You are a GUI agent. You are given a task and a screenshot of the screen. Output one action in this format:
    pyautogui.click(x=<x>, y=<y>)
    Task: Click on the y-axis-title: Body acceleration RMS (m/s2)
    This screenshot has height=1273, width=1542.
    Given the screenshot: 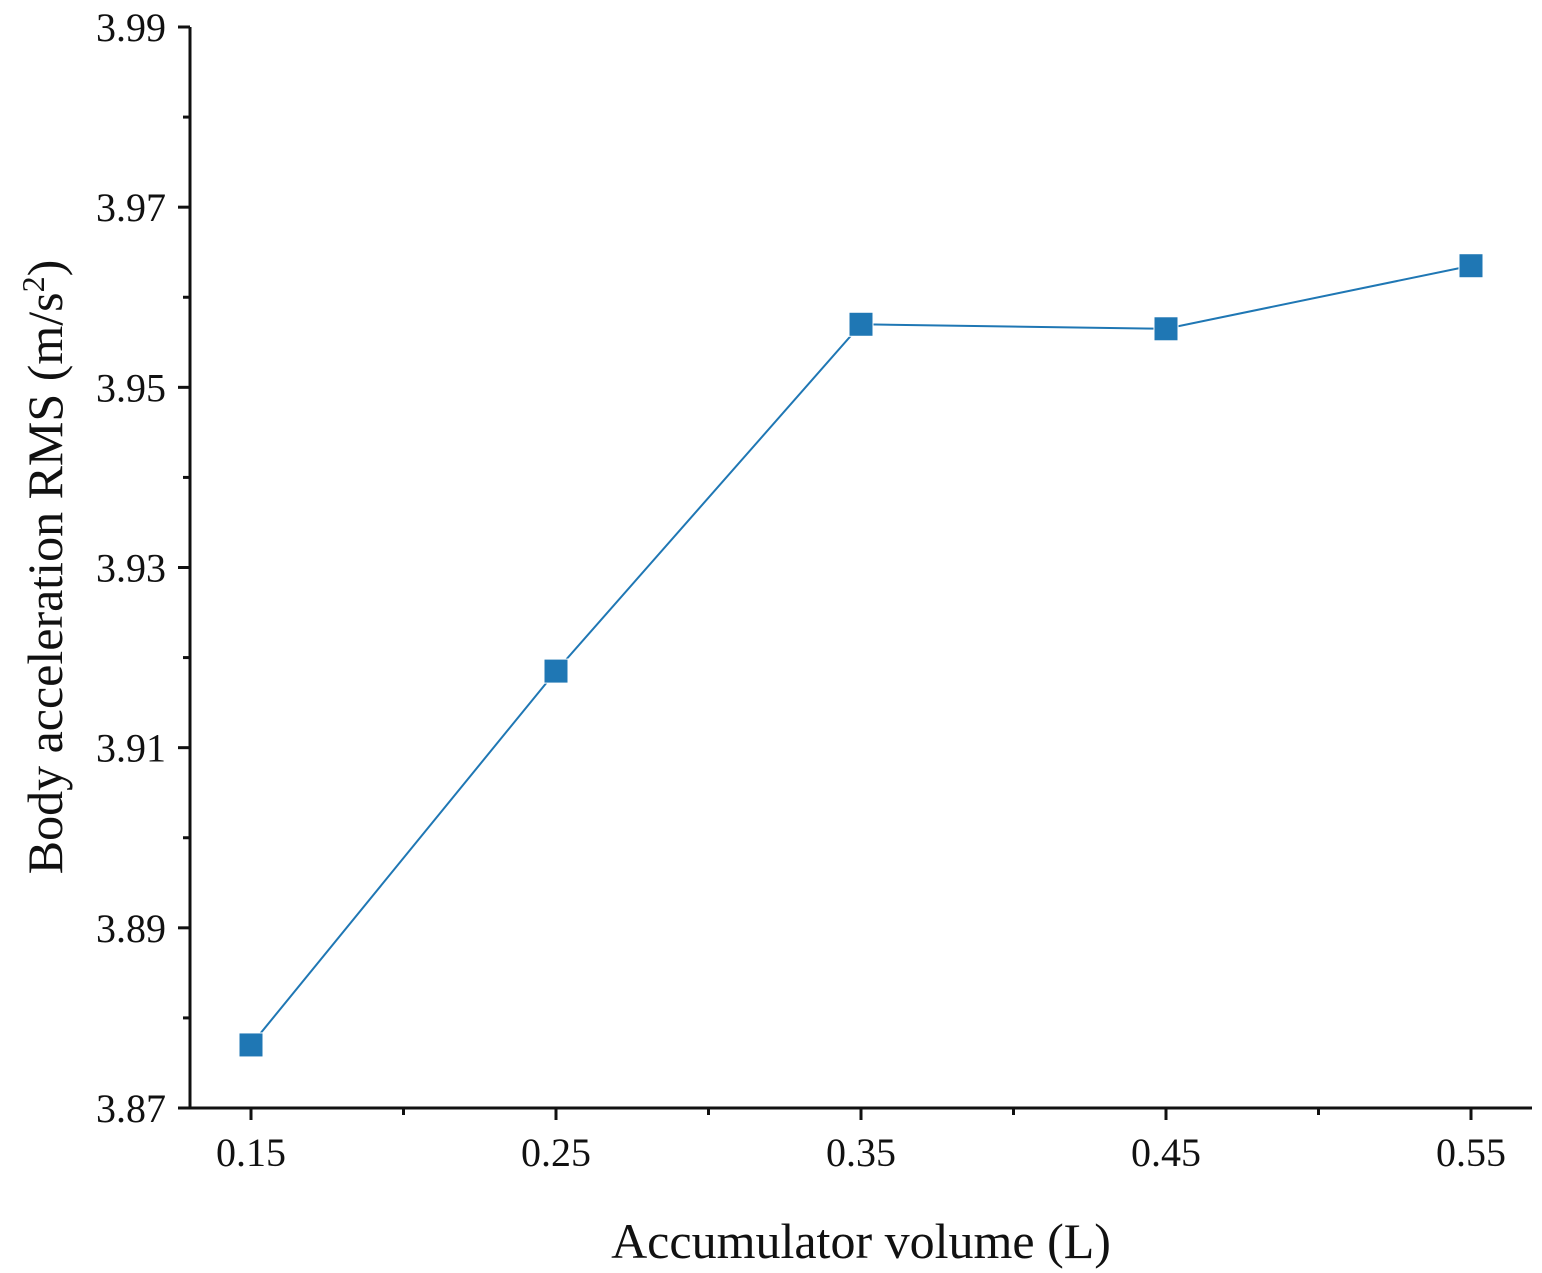 What is the action you would take?
    pyautogui.click(x=44, y=567)
    